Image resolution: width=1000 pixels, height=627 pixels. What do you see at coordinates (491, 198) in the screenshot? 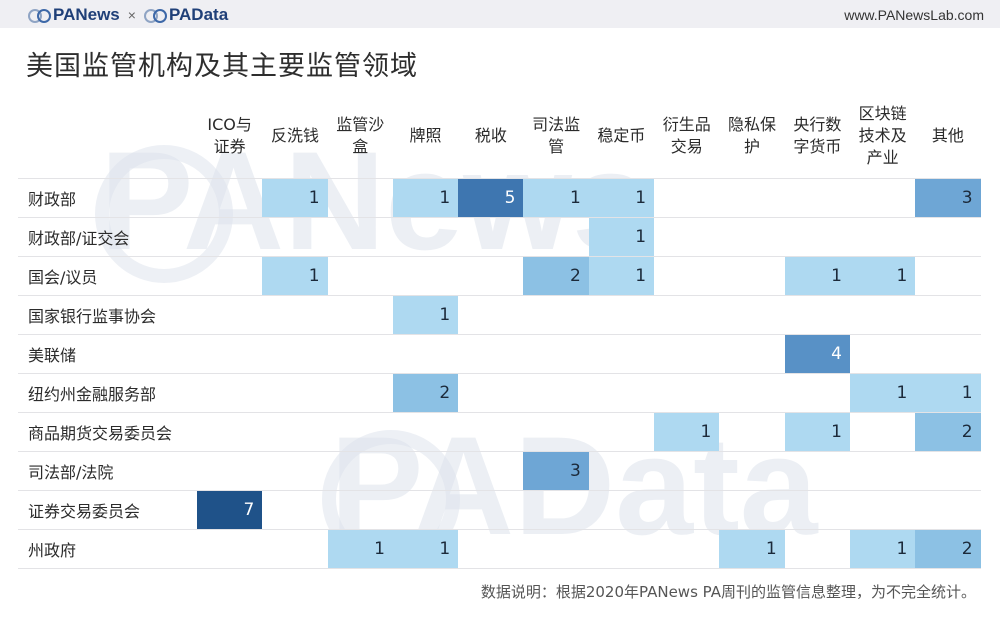
I see `heatmap-cell: 5` at bounding box center [491, 198].